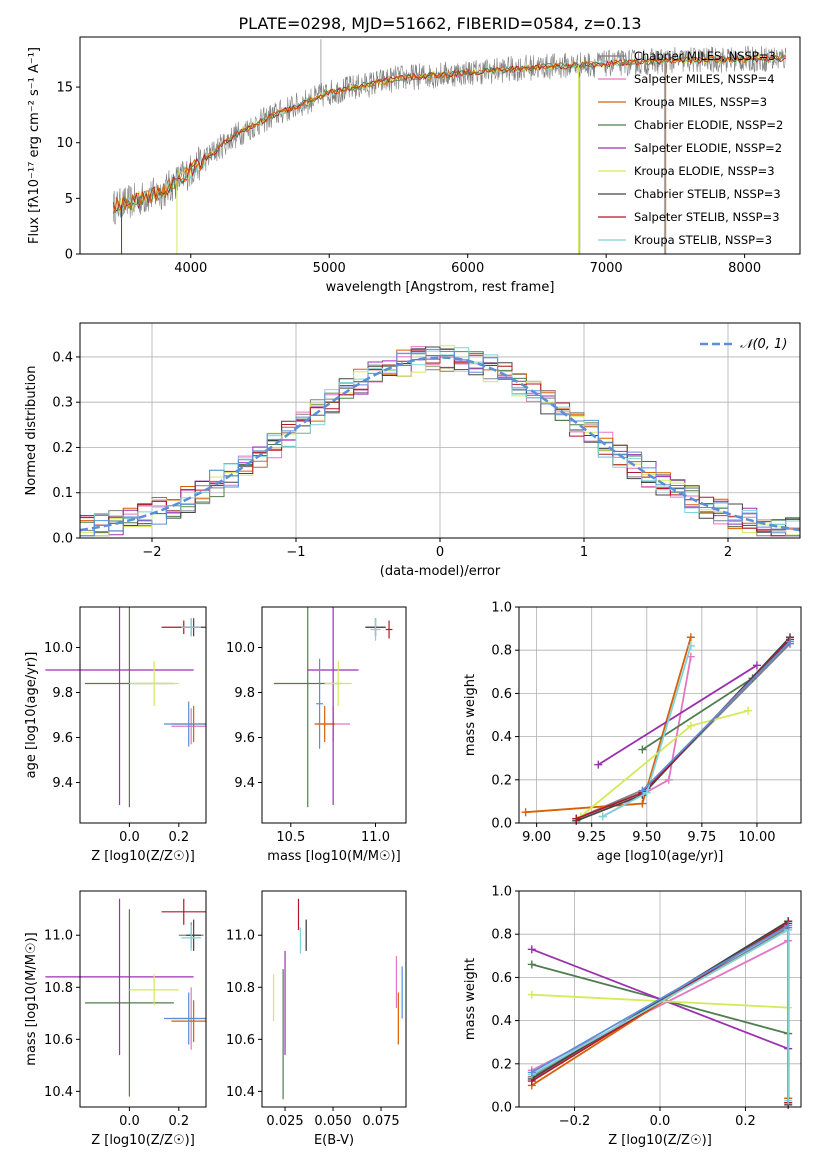 The image size is (819, 1170). I want to click on x-axis-label: (data-model)/error, so click(440, 571).